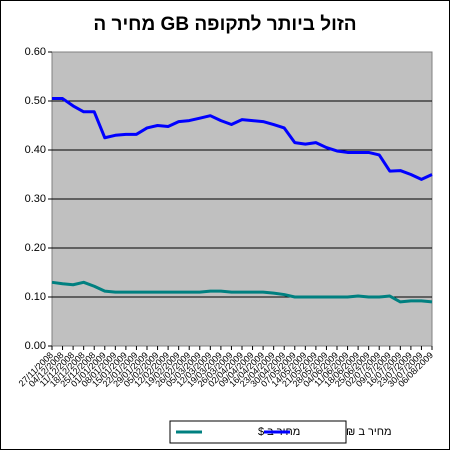  What do you see at coordinates (369, 432) in the screenshot?
I see `legend-label: מחיר ב ₪` at bounding box center [369, 432].